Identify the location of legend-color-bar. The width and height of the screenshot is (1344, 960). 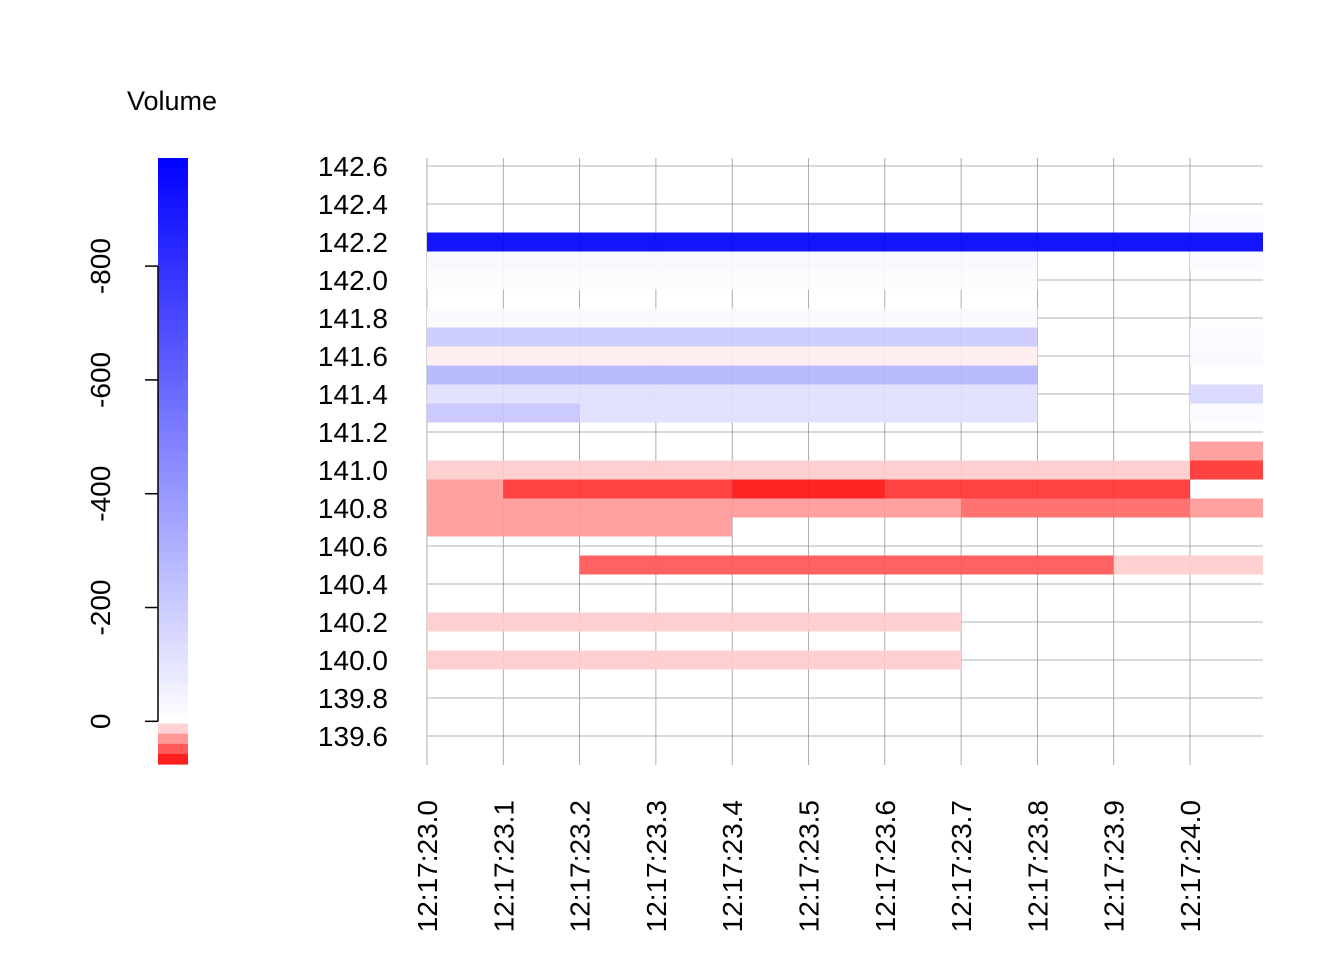
(173, 461).